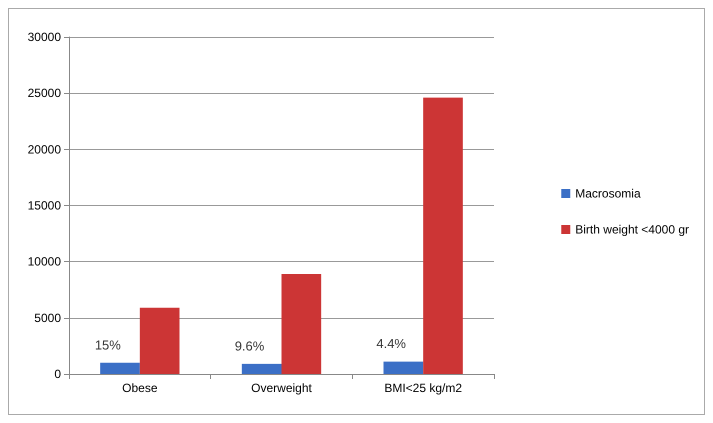 The image size is (713, 423). What do you see at coordinates (632, 229) in the screenshot?
I see `legend-label: Birth weight <4000 gr` at bounding box center [632, 229].